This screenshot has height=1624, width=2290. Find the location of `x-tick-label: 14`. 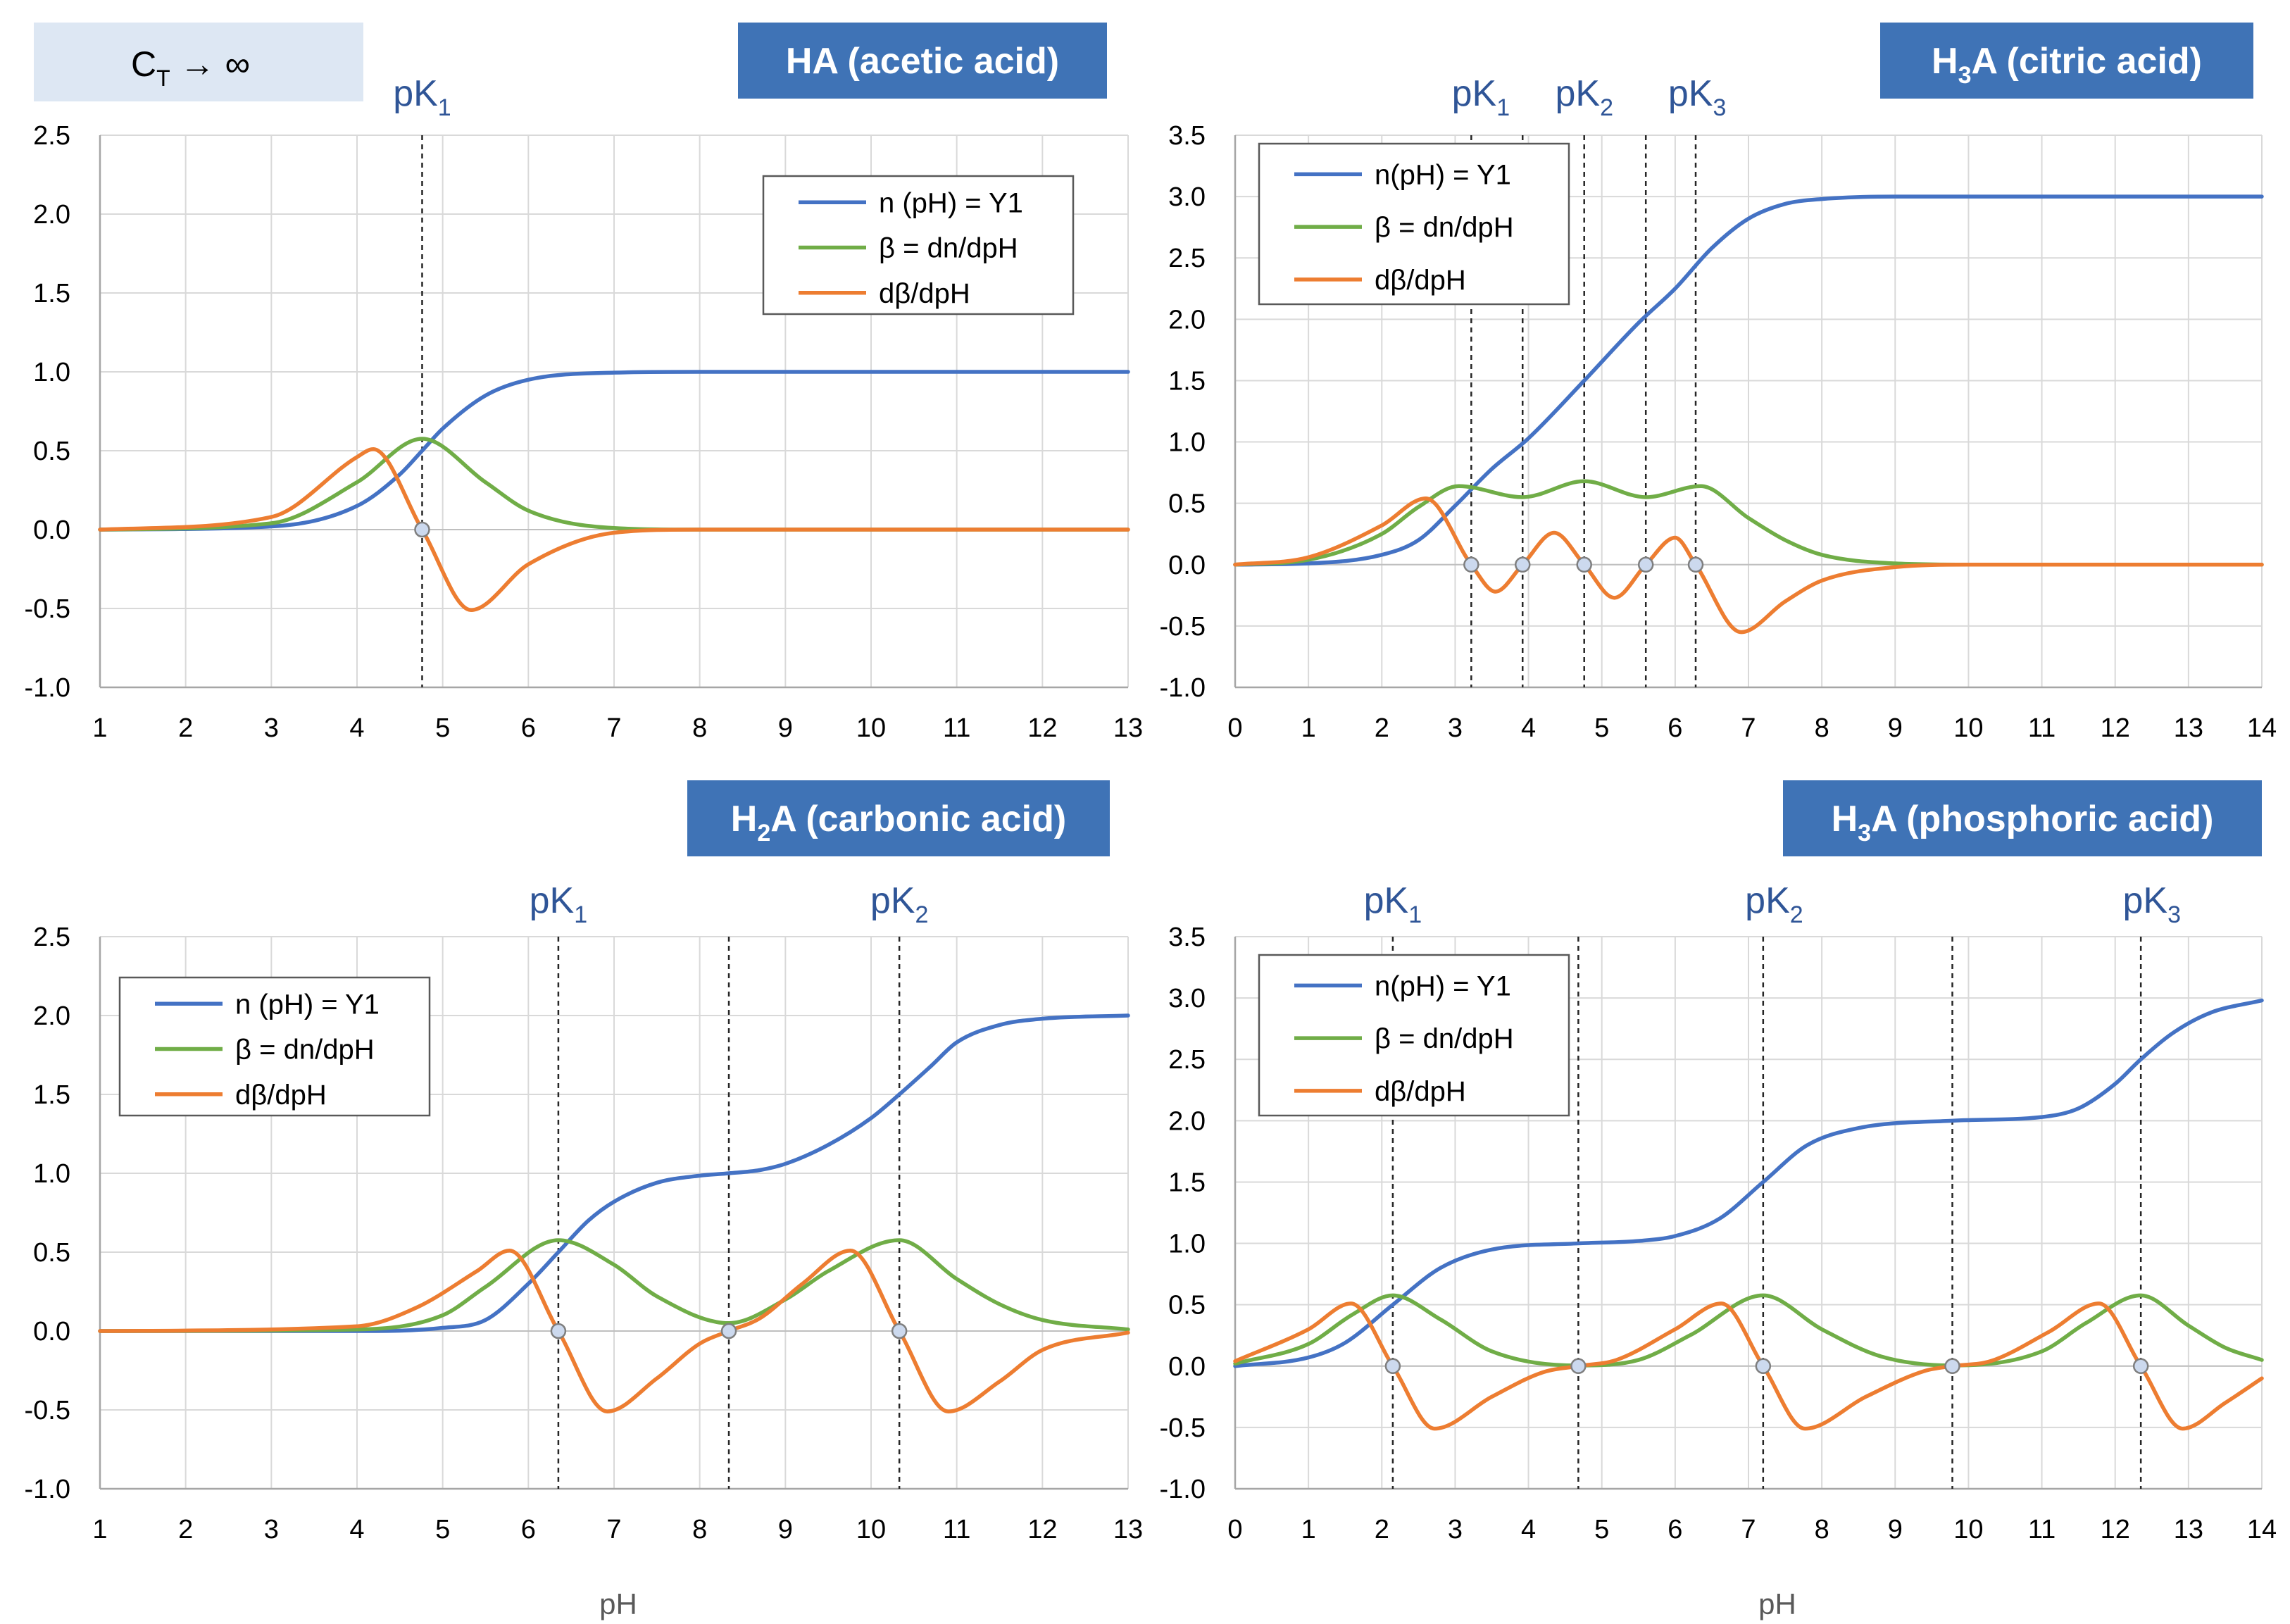

x-tick-label: 14 is located at coordinates (2262, 1530).